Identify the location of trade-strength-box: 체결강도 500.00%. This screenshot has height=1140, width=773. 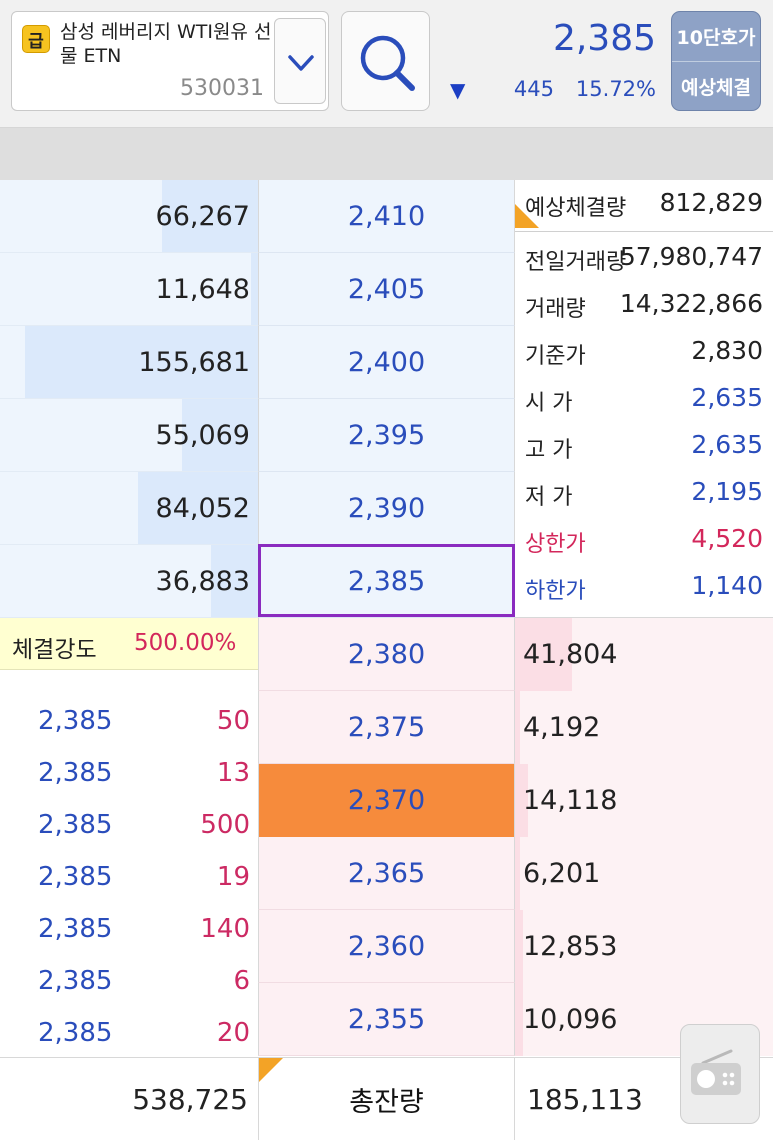
(129, 644).